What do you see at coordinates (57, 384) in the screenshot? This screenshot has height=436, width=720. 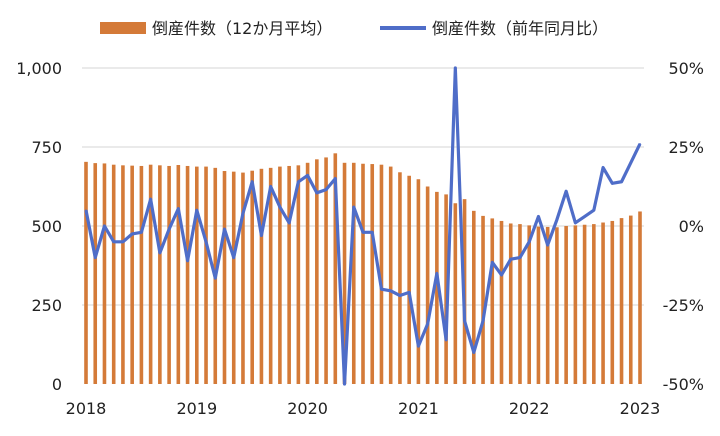 I see `y-left-tick-label: 0` at bounding box center [57, 384].